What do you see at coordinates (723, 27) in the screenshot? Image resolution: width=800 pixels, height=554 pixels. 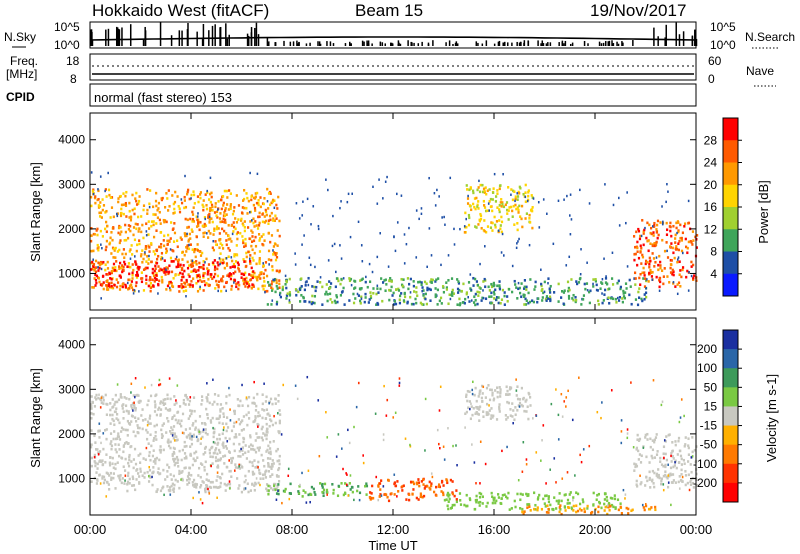 I see `scale-hi-right: 10^5` at bounding box center [723, 27].